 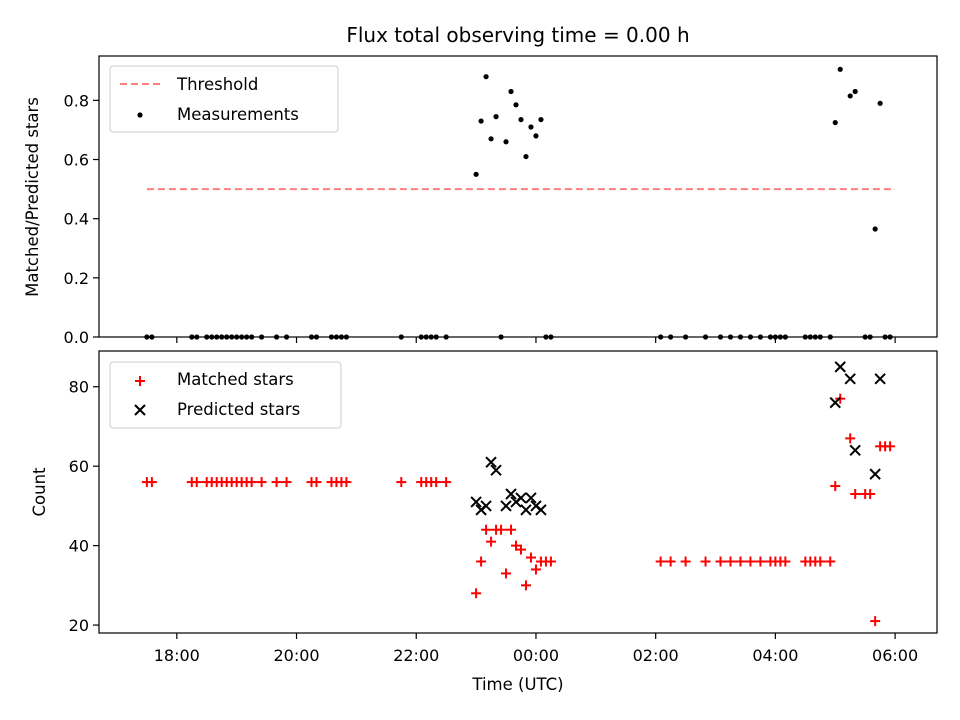 I want to click on bottom-legend-box, so click(x=225, y=395).